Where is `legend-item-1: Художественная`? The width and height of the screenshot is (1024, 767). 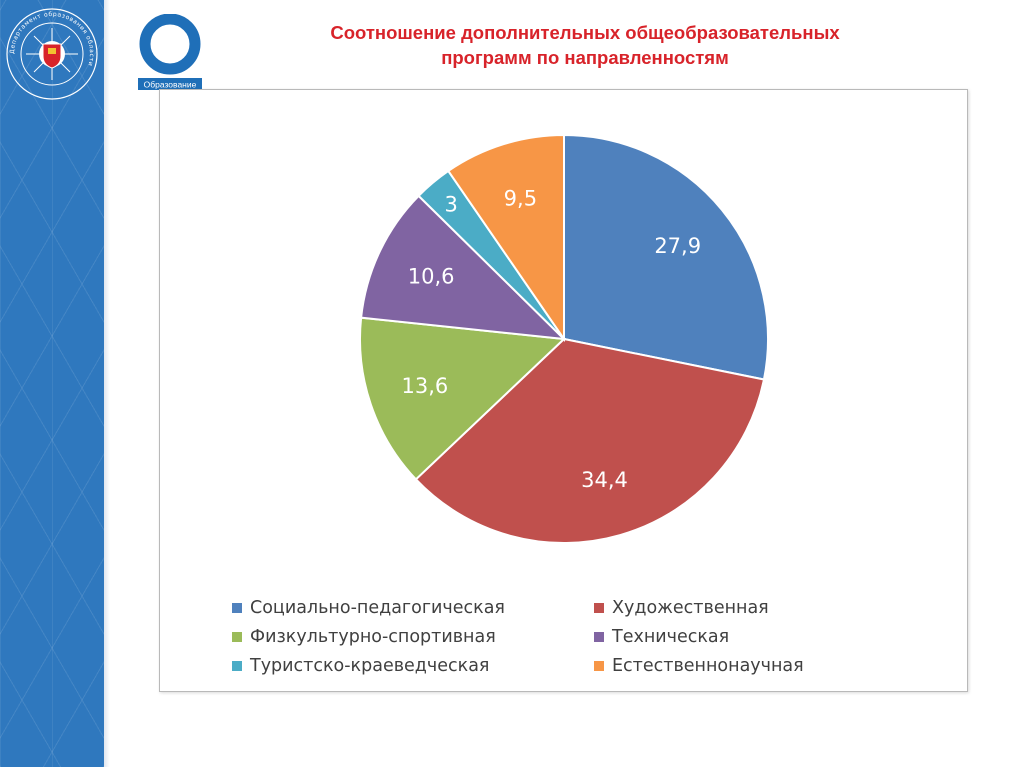 legend-item-1: Художественная is located at coordinates (681, 608).